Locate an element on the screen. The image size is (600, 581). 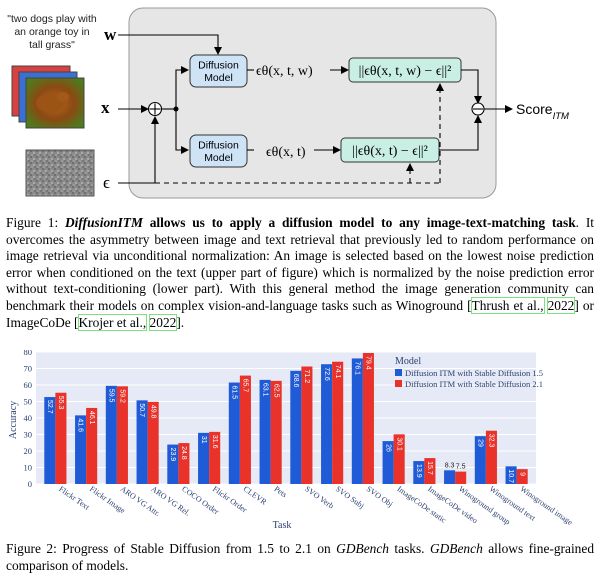
minus-operator is located at coordinates (478, 109).